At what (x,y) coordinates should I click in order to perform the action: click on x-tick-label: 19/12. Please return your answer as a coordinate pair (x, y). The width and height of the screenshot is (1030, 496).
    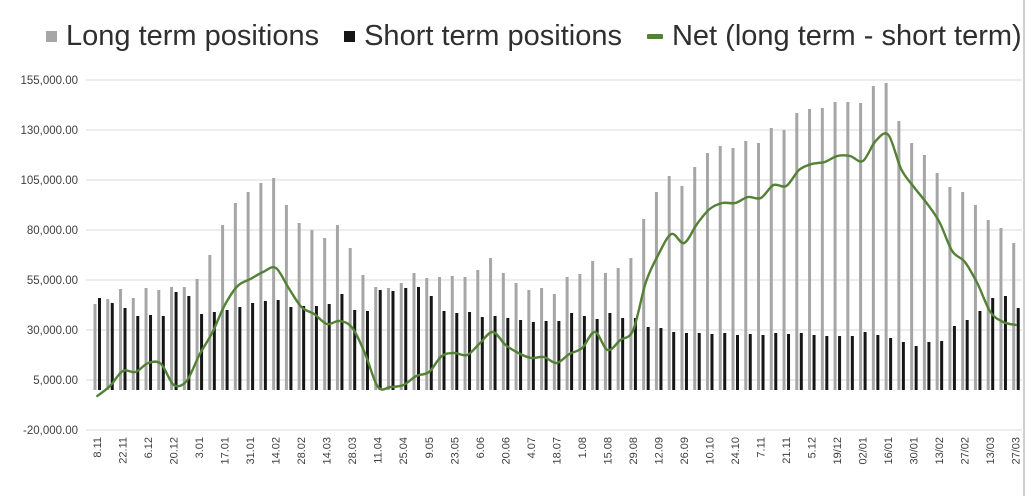
    Looking at the image, I should click on (838, 451).